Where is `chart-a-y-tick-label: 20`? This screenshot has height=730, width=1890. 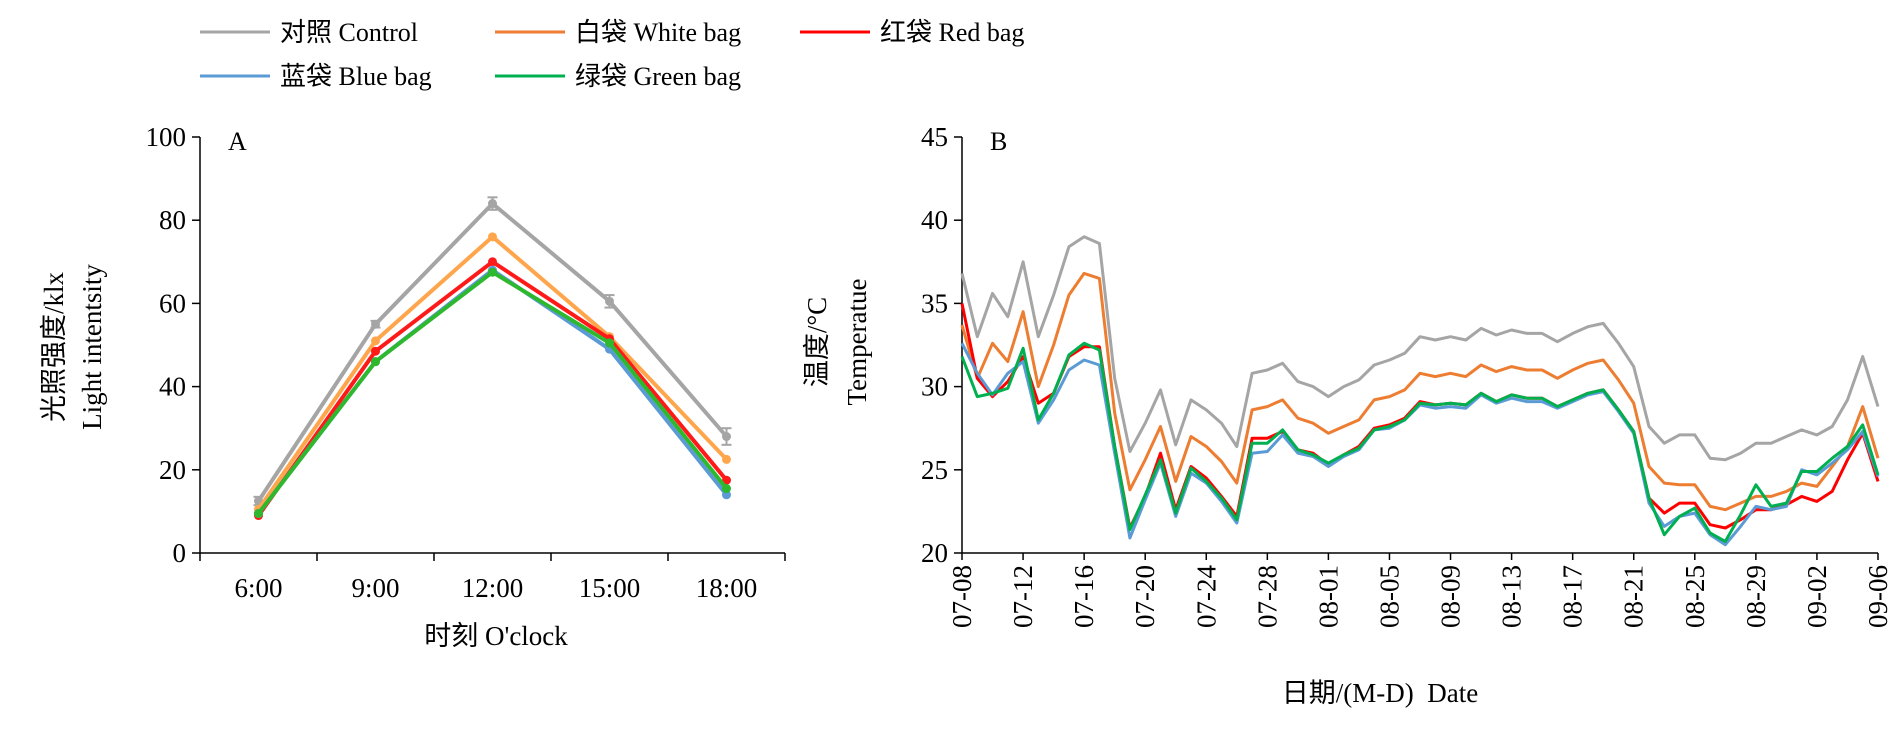 chart-a-y-tick-label: 20 is located at coordinates (172, 470).